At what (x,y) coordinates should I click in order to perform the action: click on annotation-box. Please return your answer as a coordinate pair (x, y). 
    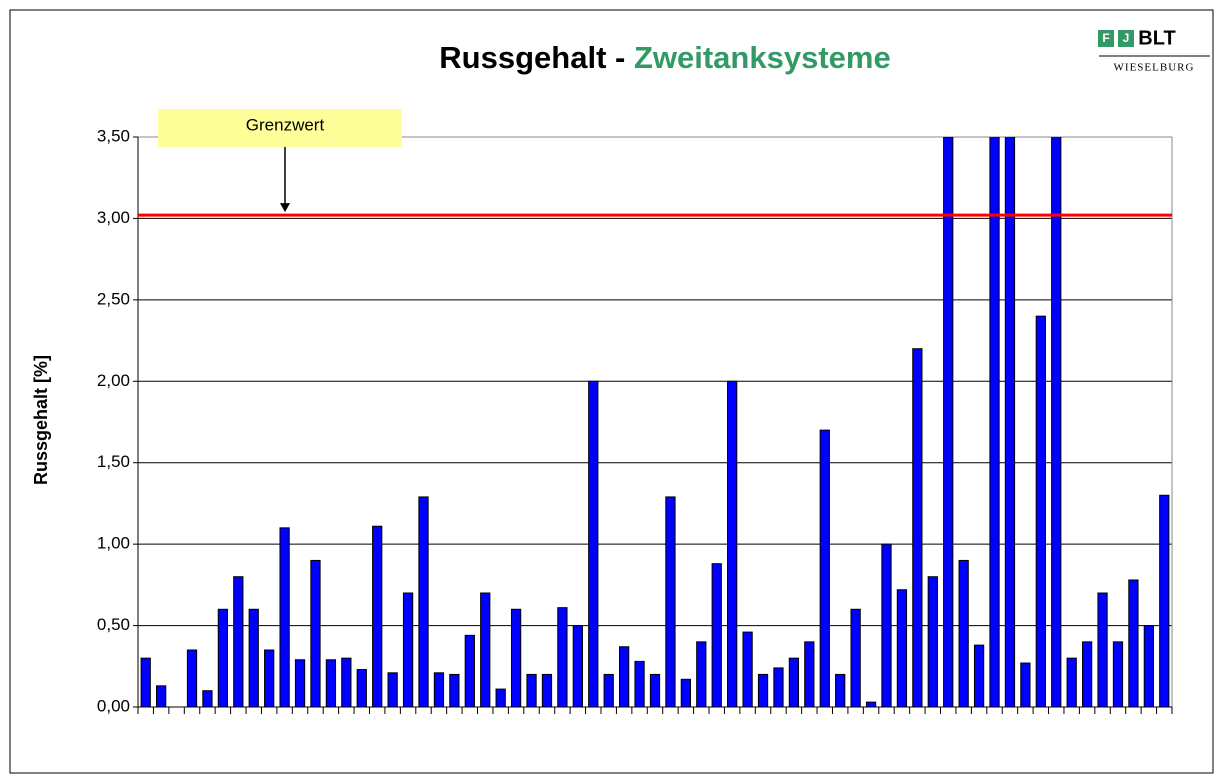
    Looking at the image, I should click on (280, 128).